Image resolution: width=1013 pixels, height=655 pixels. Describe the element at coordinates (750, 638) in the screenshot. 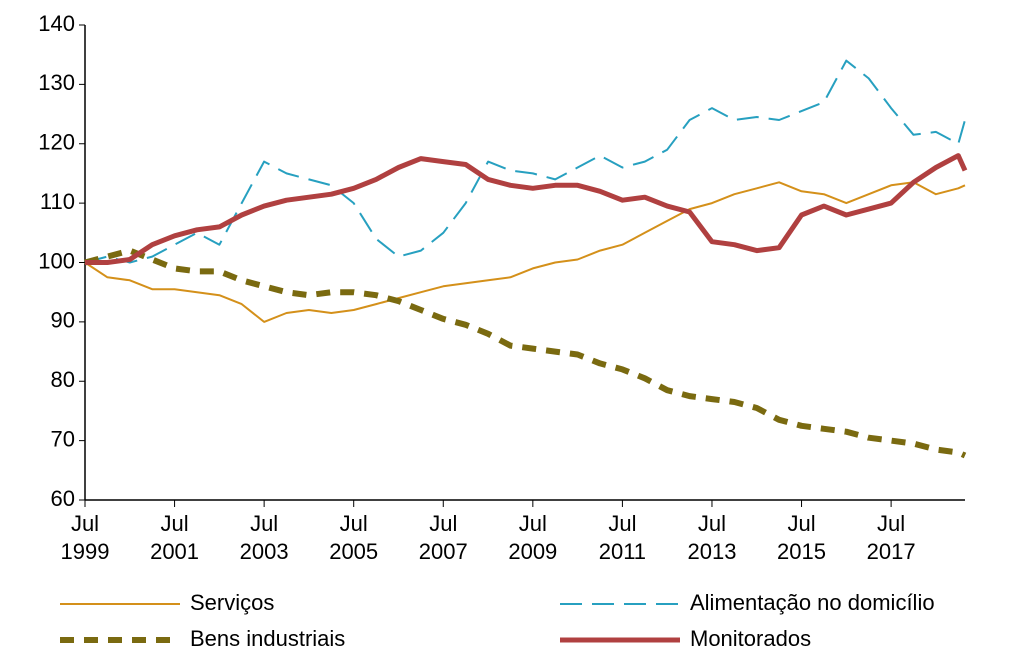

I see `legend-label: Monitorados` at that location.